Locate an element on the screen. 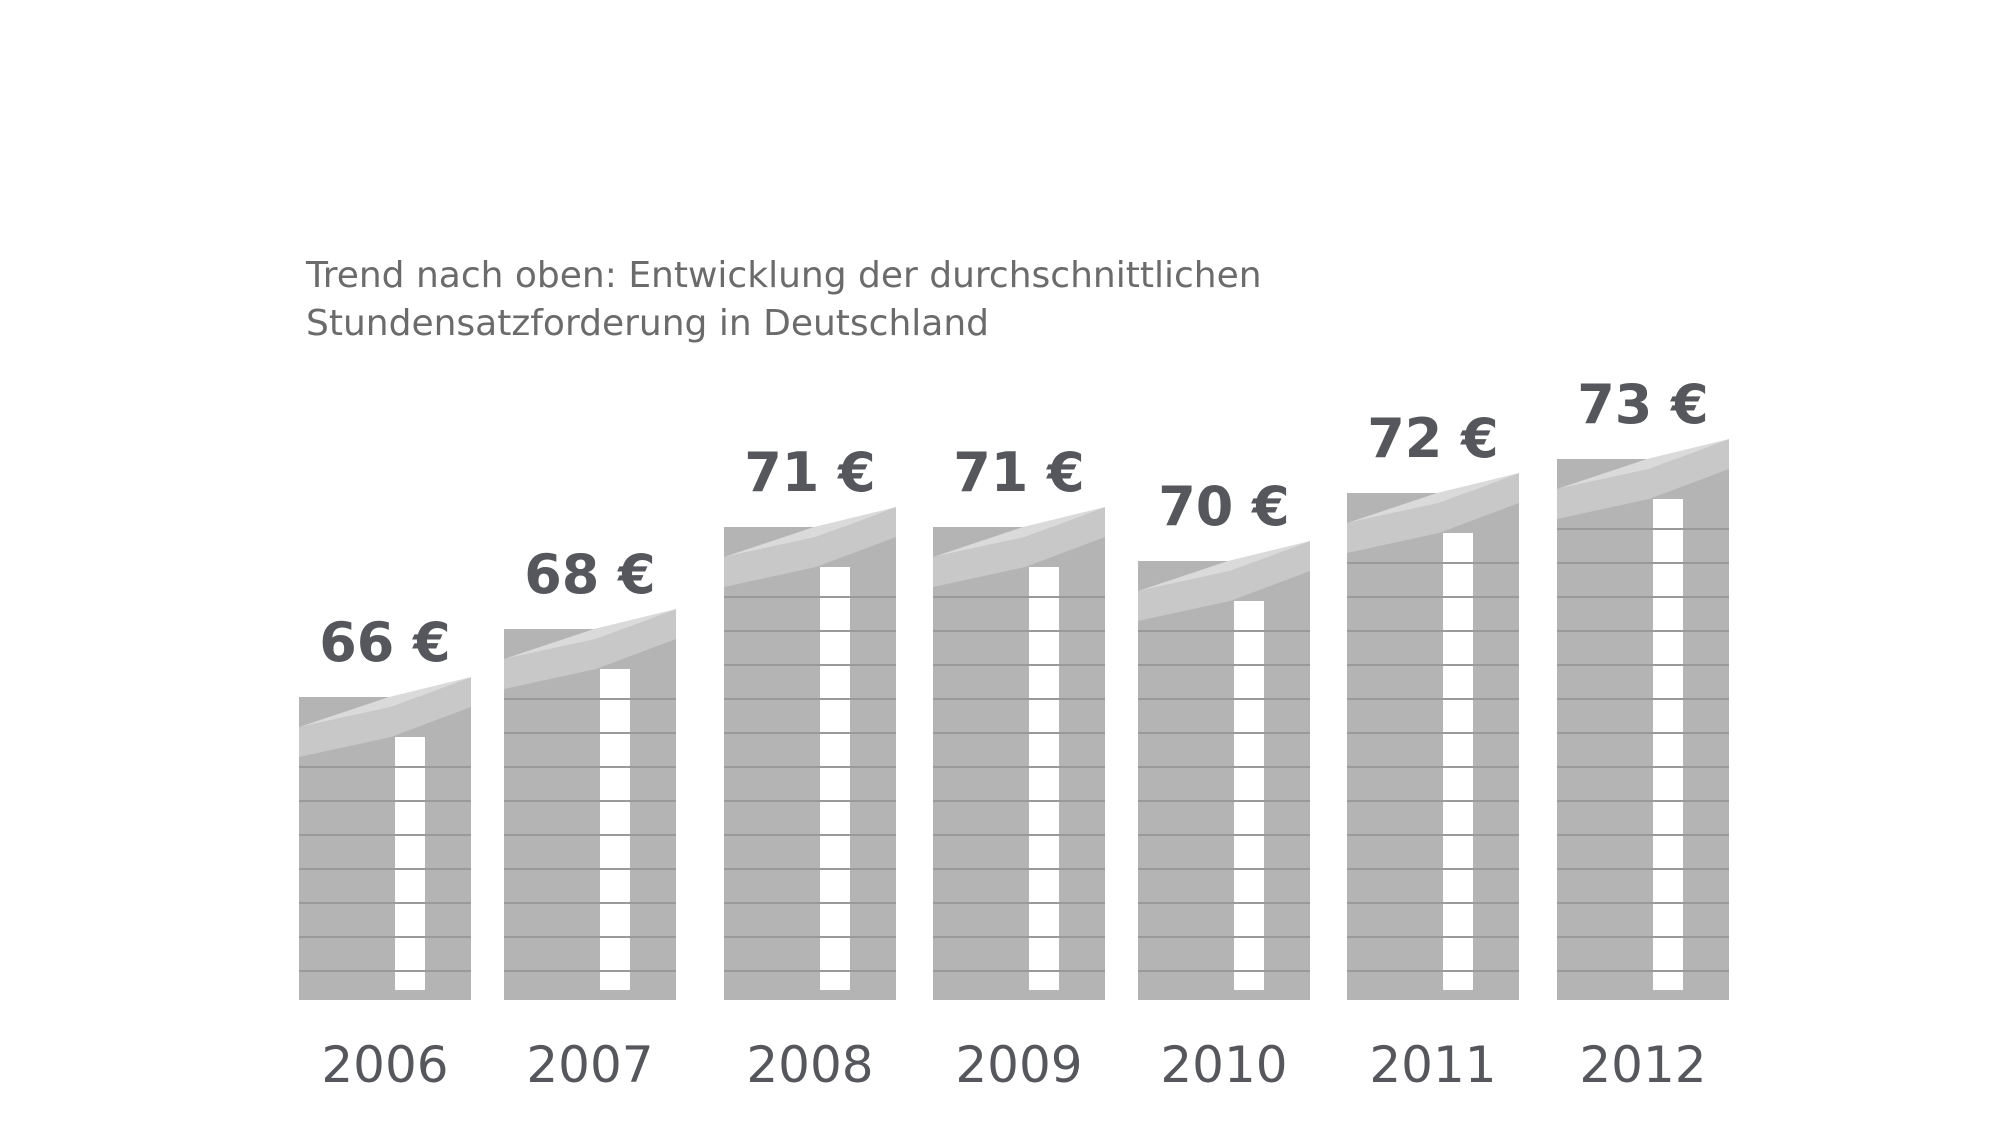 The height and width of the screenshot is (1124, 2000). x-tick-label: 2010 is located at coordinates (1223, 1065).